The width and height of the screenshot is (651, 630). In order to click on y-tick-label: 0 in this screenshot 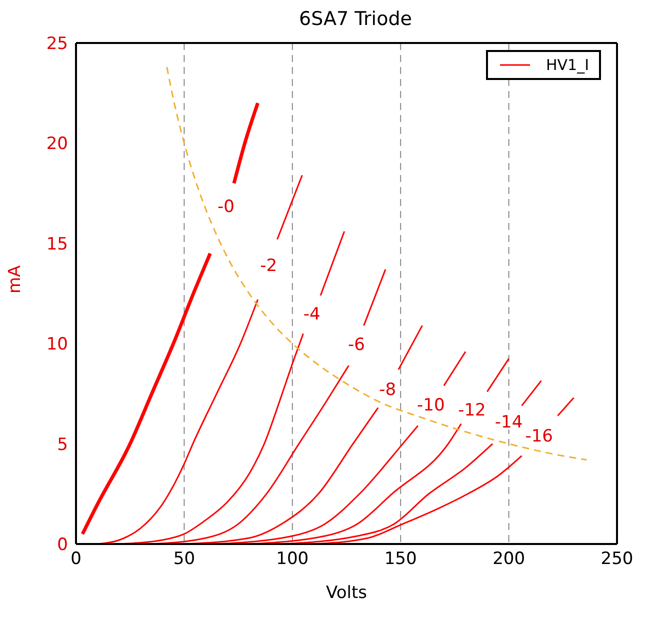, I will do `click(62, 545)`.